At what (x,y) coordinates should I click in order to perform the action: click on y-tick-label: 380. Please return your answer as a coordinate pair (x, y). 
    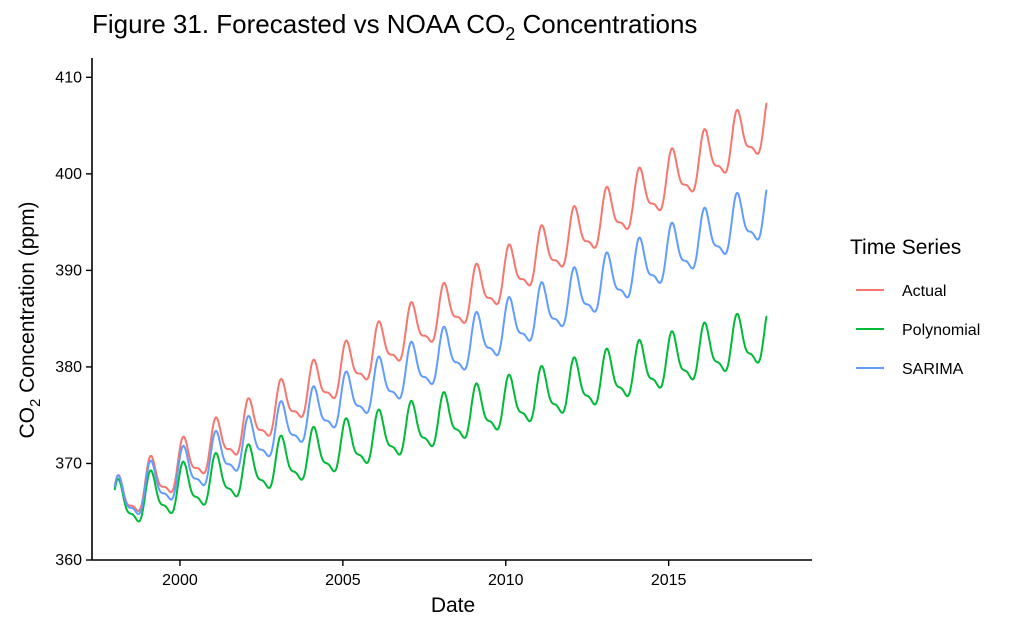
    Looking at the image, I should click on (68, 367).